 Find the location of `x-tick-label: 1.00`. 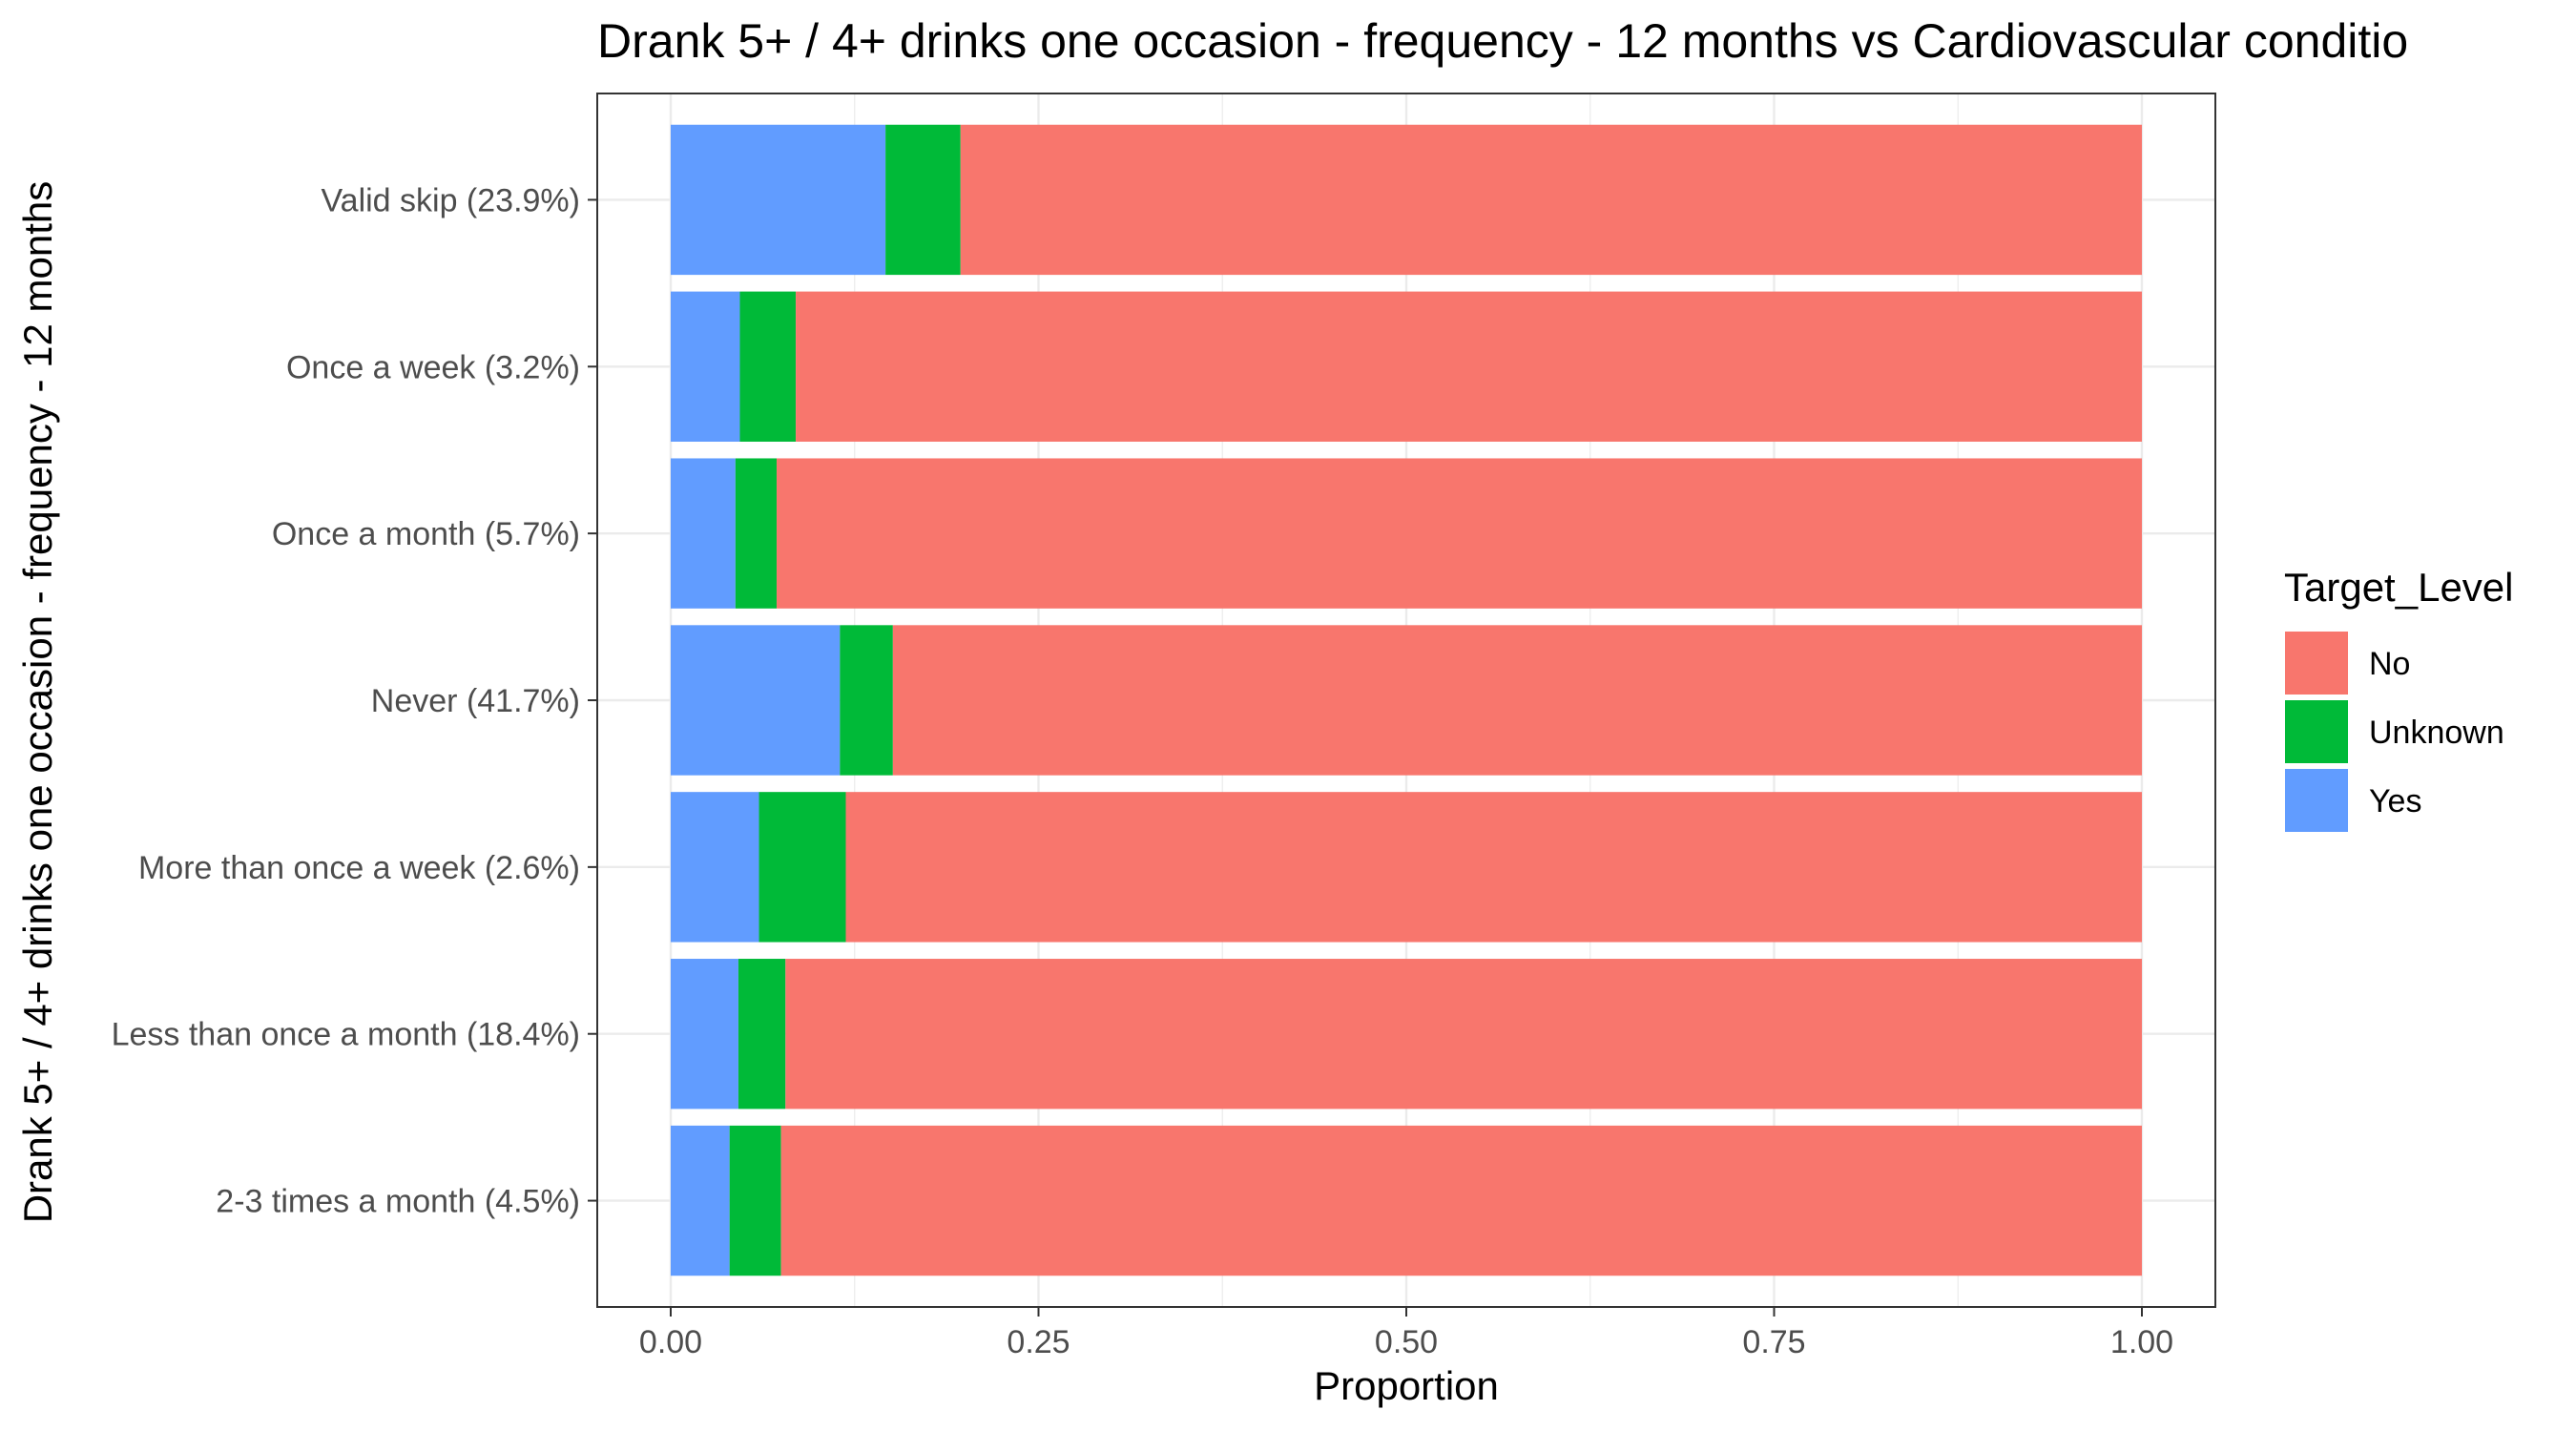

x-tick-label: 1.00 is located at coordinates (2141, 1342).